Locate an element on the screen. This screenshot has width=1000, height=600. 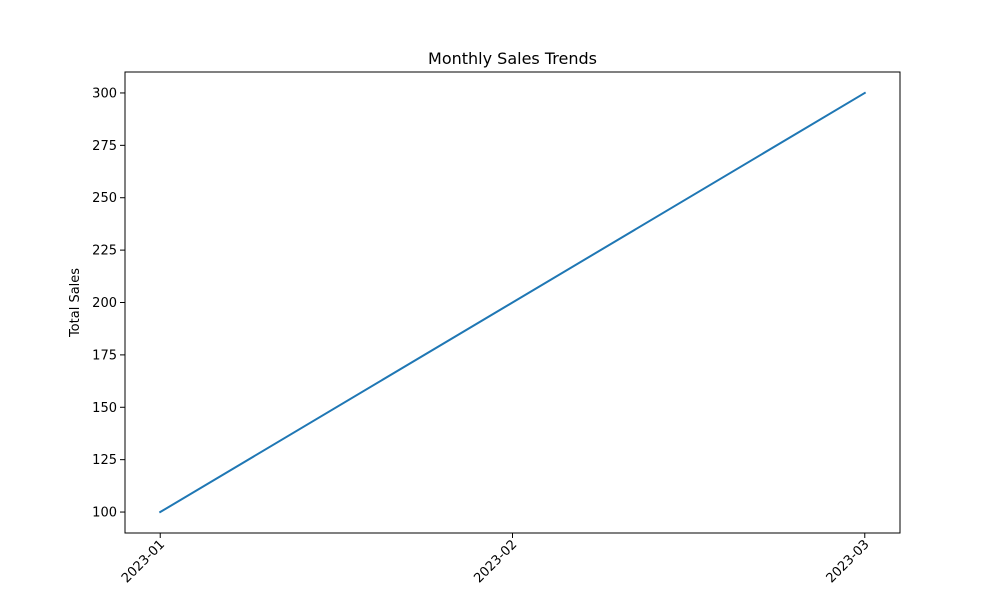
y-tick-label: 150 is located at coordinates (104, 408).